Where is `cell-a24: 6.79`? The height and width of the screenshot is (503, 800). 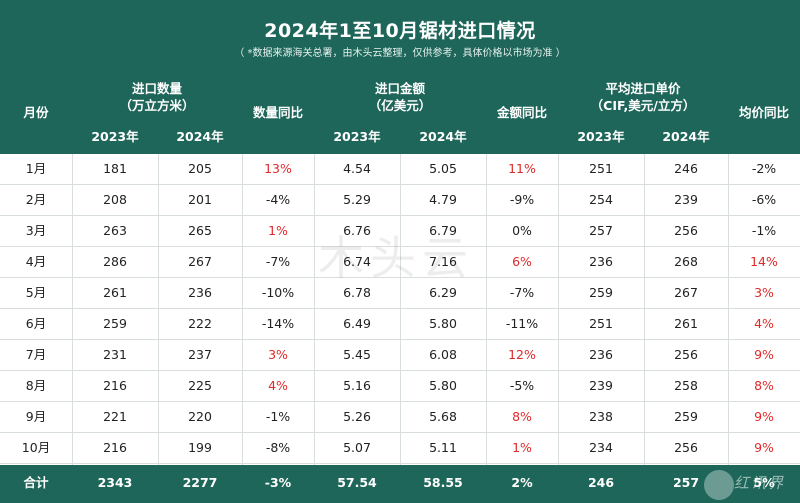
cell-a24: 6.79 is located at coordinates (443, 230).